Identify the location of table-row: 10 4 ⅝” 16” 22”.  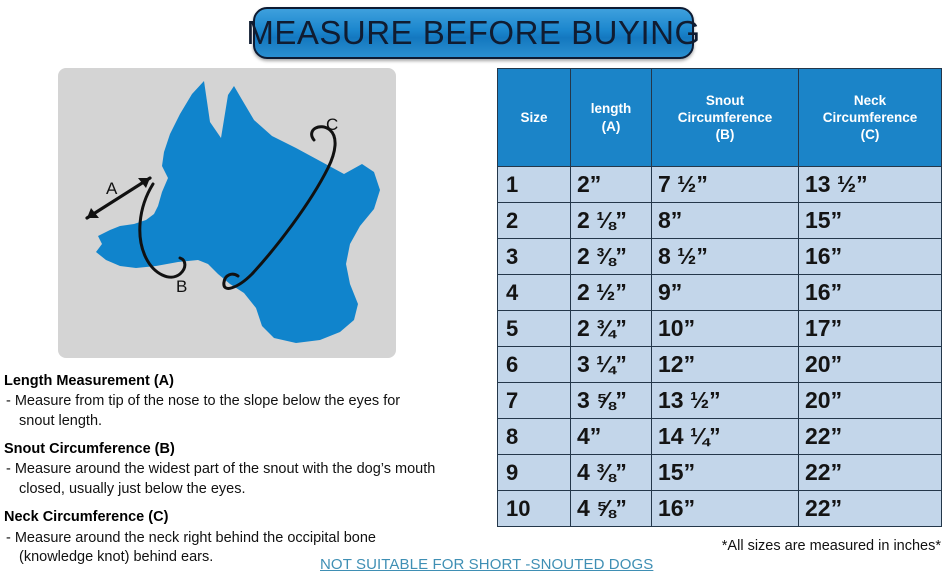
(719, 508).